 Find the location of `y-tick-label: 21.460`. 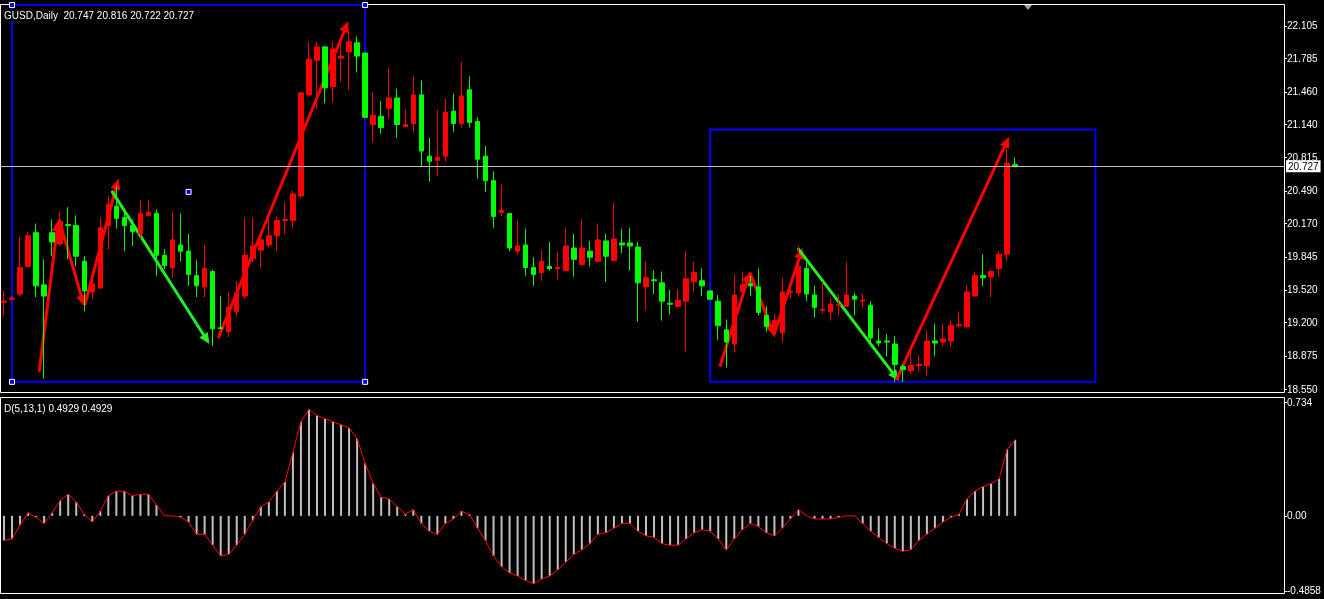

y-tick-label: 21.460 is located at coordinates (1303, 92).